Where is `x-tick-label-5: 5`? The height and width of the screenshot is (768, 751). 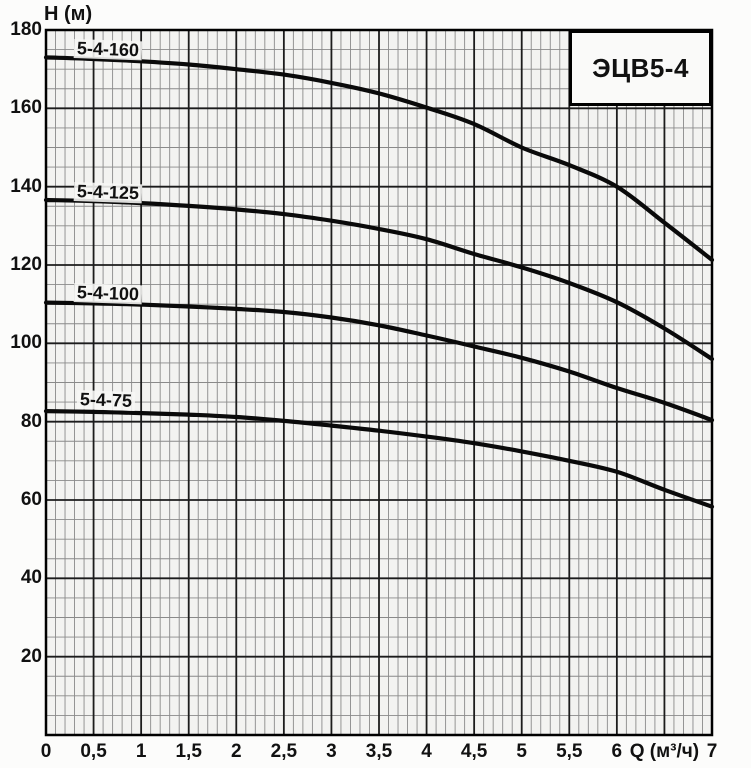 x-tick-label-5: 5 is located at coordinates (521, 751).